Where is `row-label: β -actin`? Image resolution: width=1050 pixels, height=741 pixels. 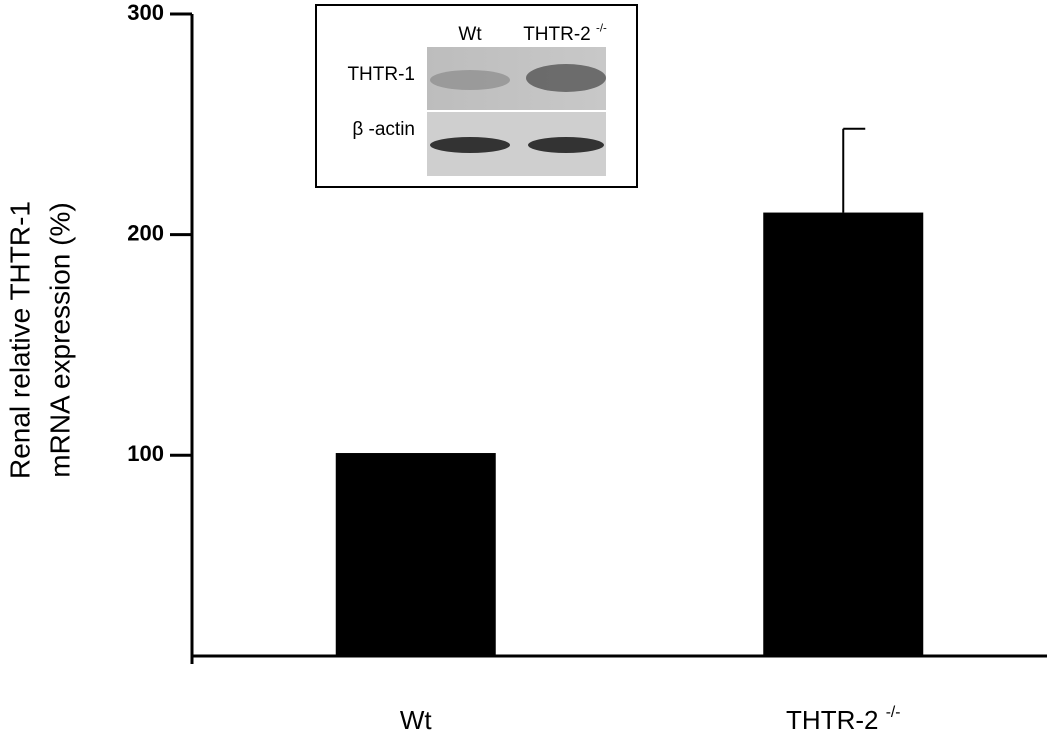
row-label: β -actin is located at coordinates (383, 129).